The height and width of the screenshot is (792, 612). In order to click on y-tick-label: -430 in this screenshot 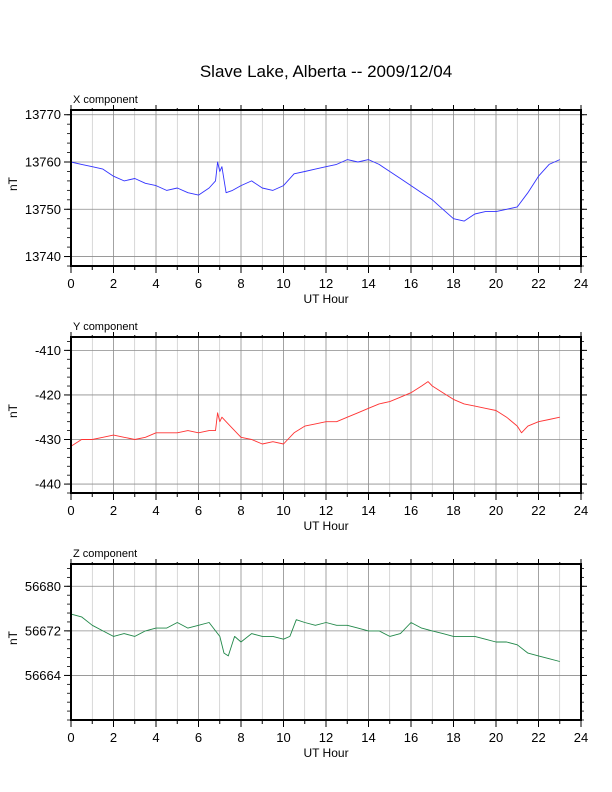, I will do `click(48, 439)`.